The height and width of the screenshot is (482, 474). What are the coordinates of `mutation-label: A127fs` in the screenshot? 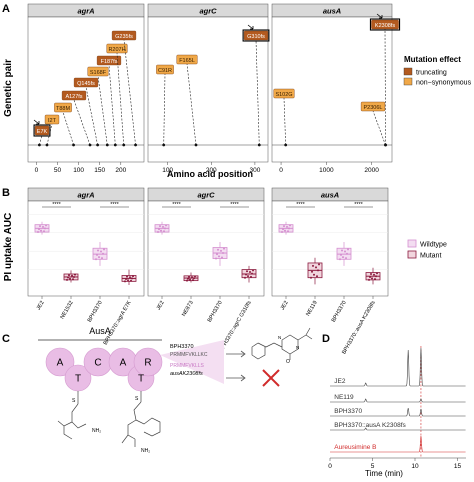 It's located at (73, 97).